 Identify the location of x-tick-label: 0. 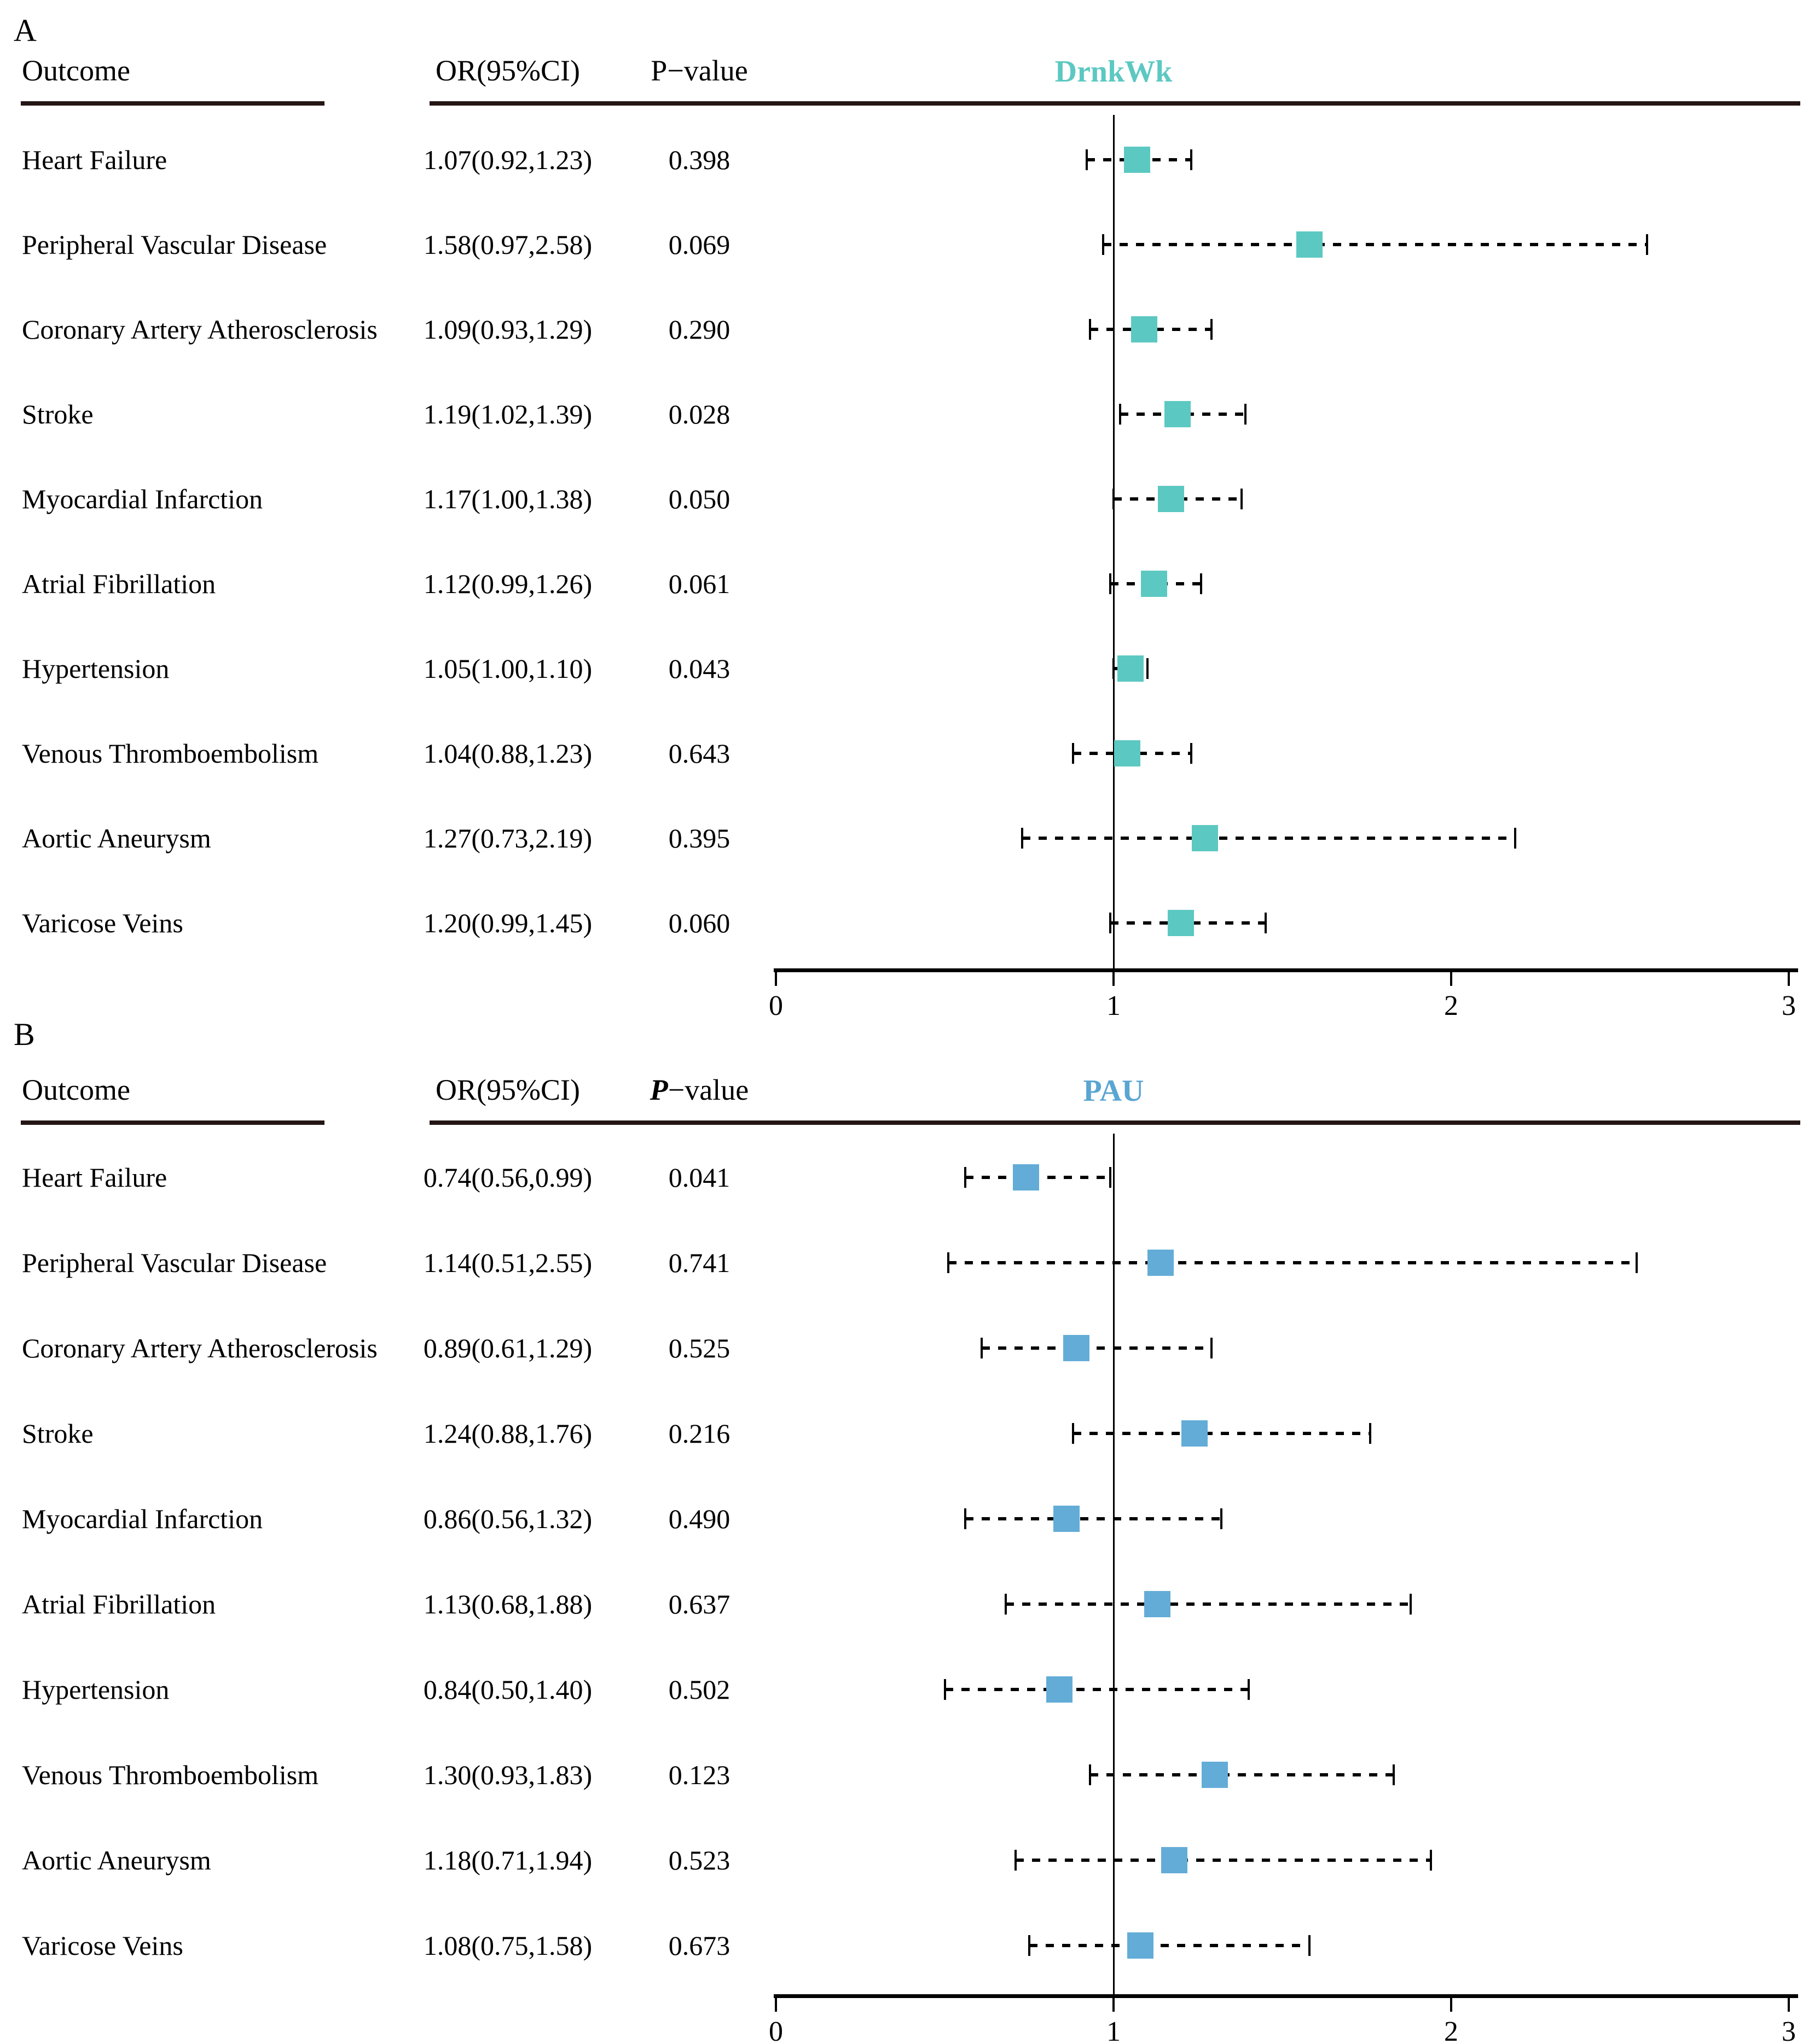
(776, 1006).